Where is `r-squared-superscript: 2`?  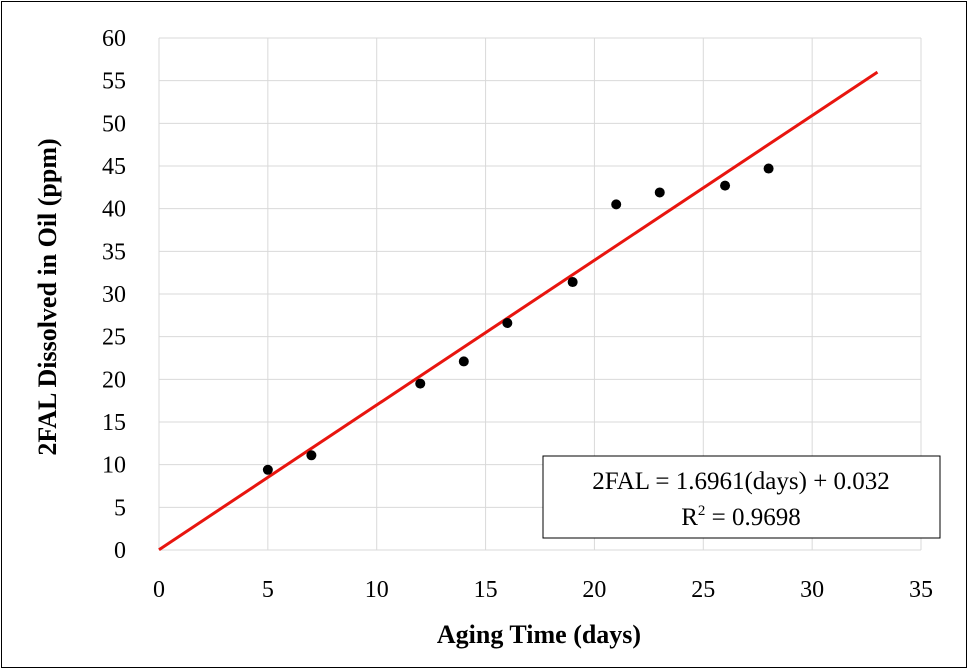
r-squared-superscript: 2 is located at coordinates (702, 511).